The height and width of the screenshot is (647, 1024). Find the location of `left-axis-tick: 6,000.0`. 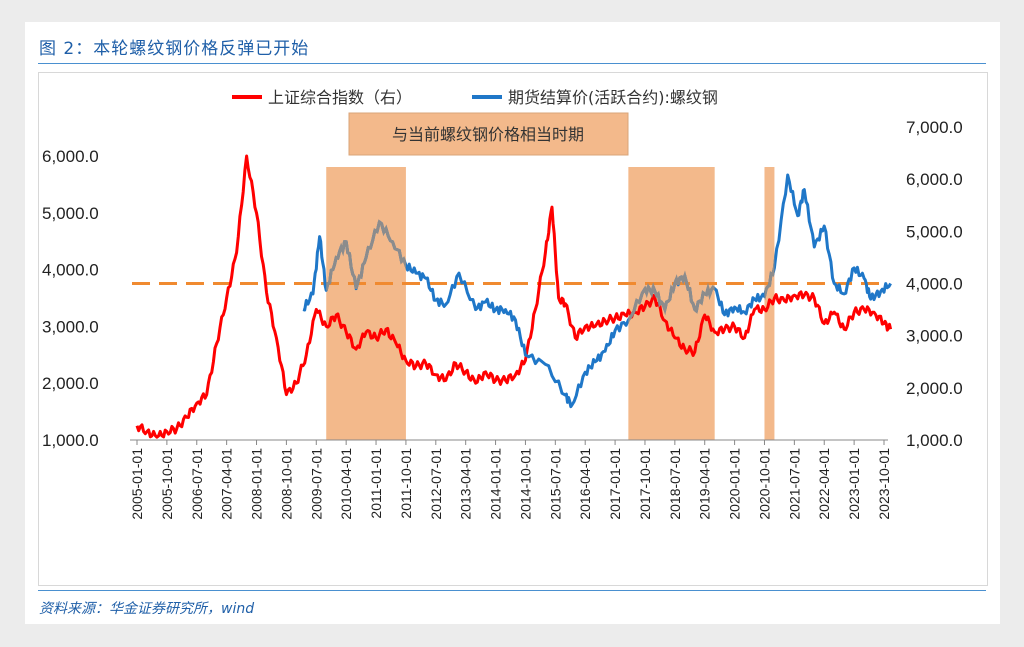

left-axis-tick: 6,000.0 is located at coordinates (70, 156).